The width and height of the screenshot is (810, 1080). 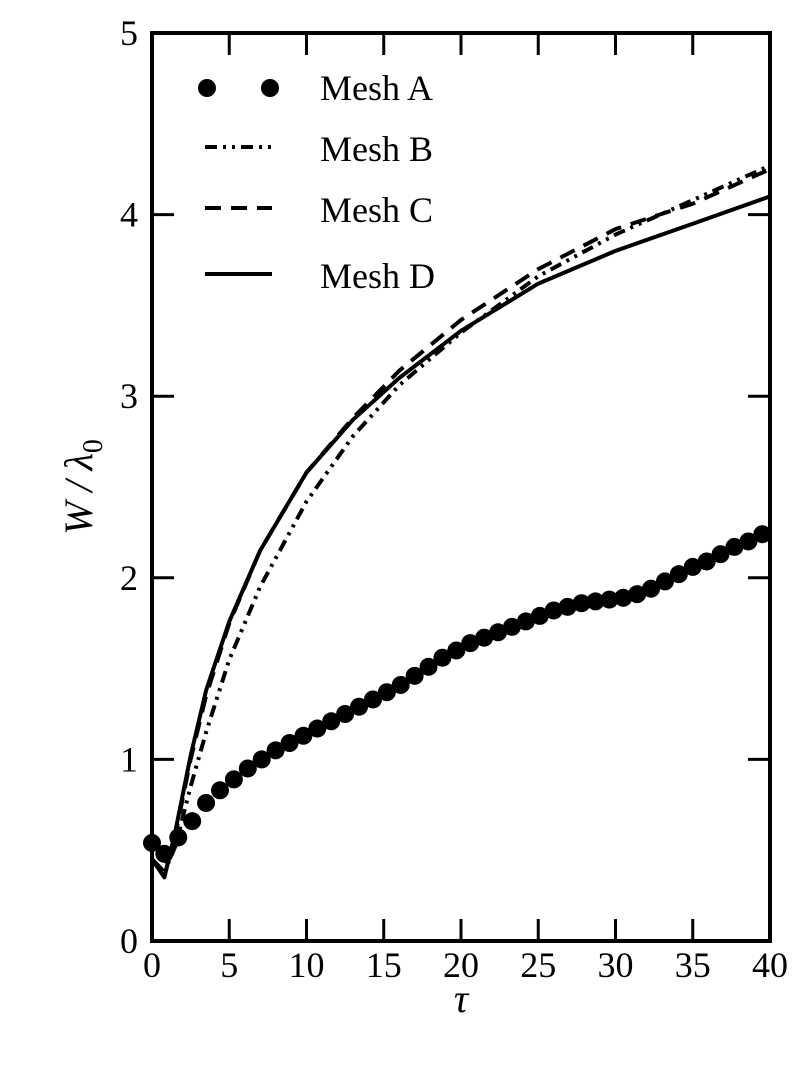 What do you see at coordinates (129, 578) in the screenshot?
I see `y-tick-label: 2` at bounding box center [129, 578].